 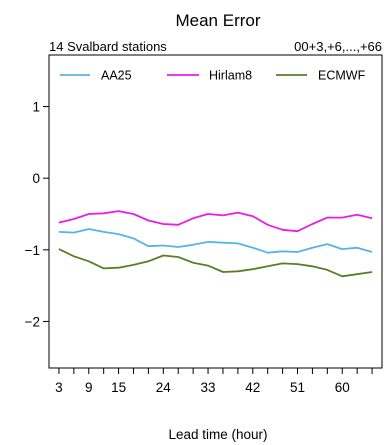 What do you see at coordinates (338, 46) in the screenshot?
I see `chart-subtitle-right: 00+3,+6,...,+66` at bounding box center [338, 46].